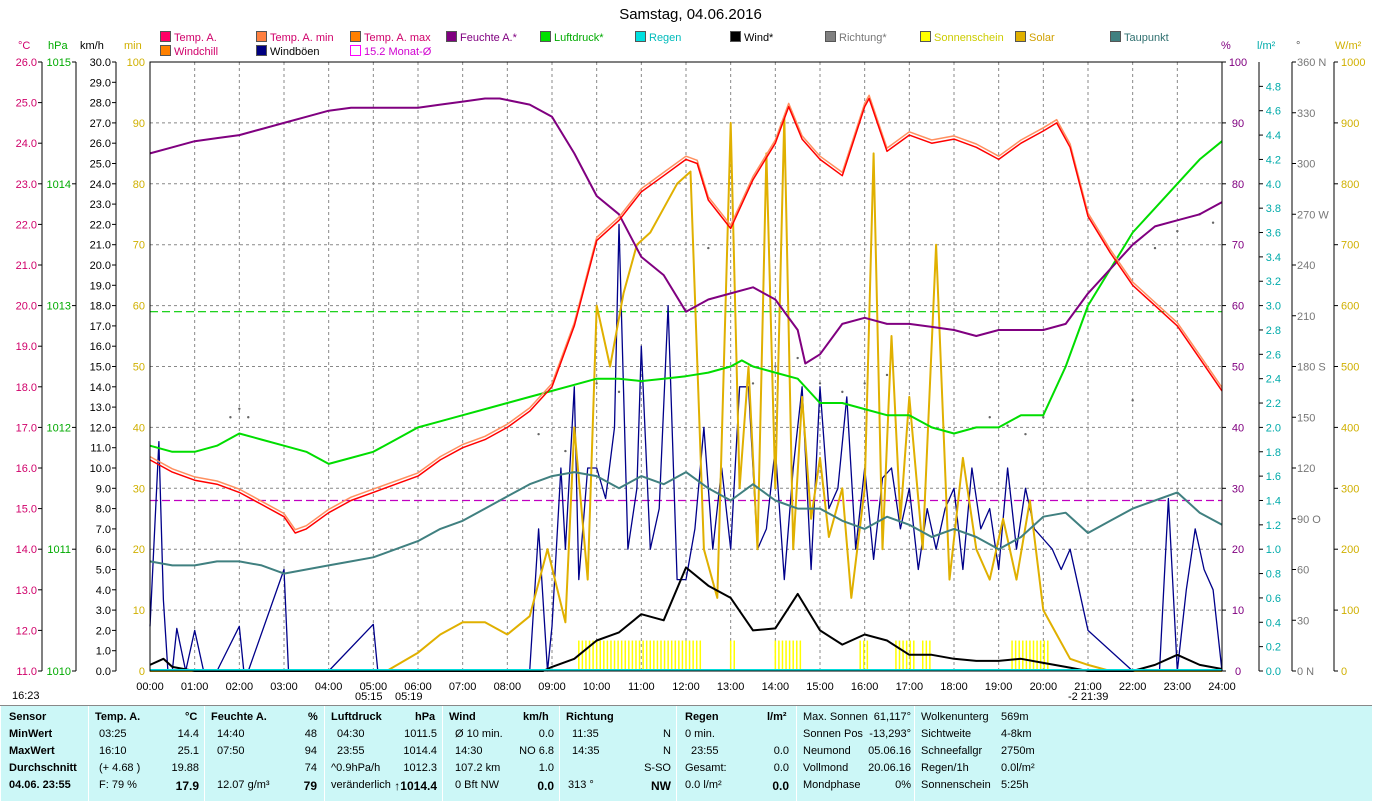 This screenshot has height=801, width=1381. Describe the element at coordinates (26, 550) in the screenshot. I see `temp-tick: 14.0` at that location.